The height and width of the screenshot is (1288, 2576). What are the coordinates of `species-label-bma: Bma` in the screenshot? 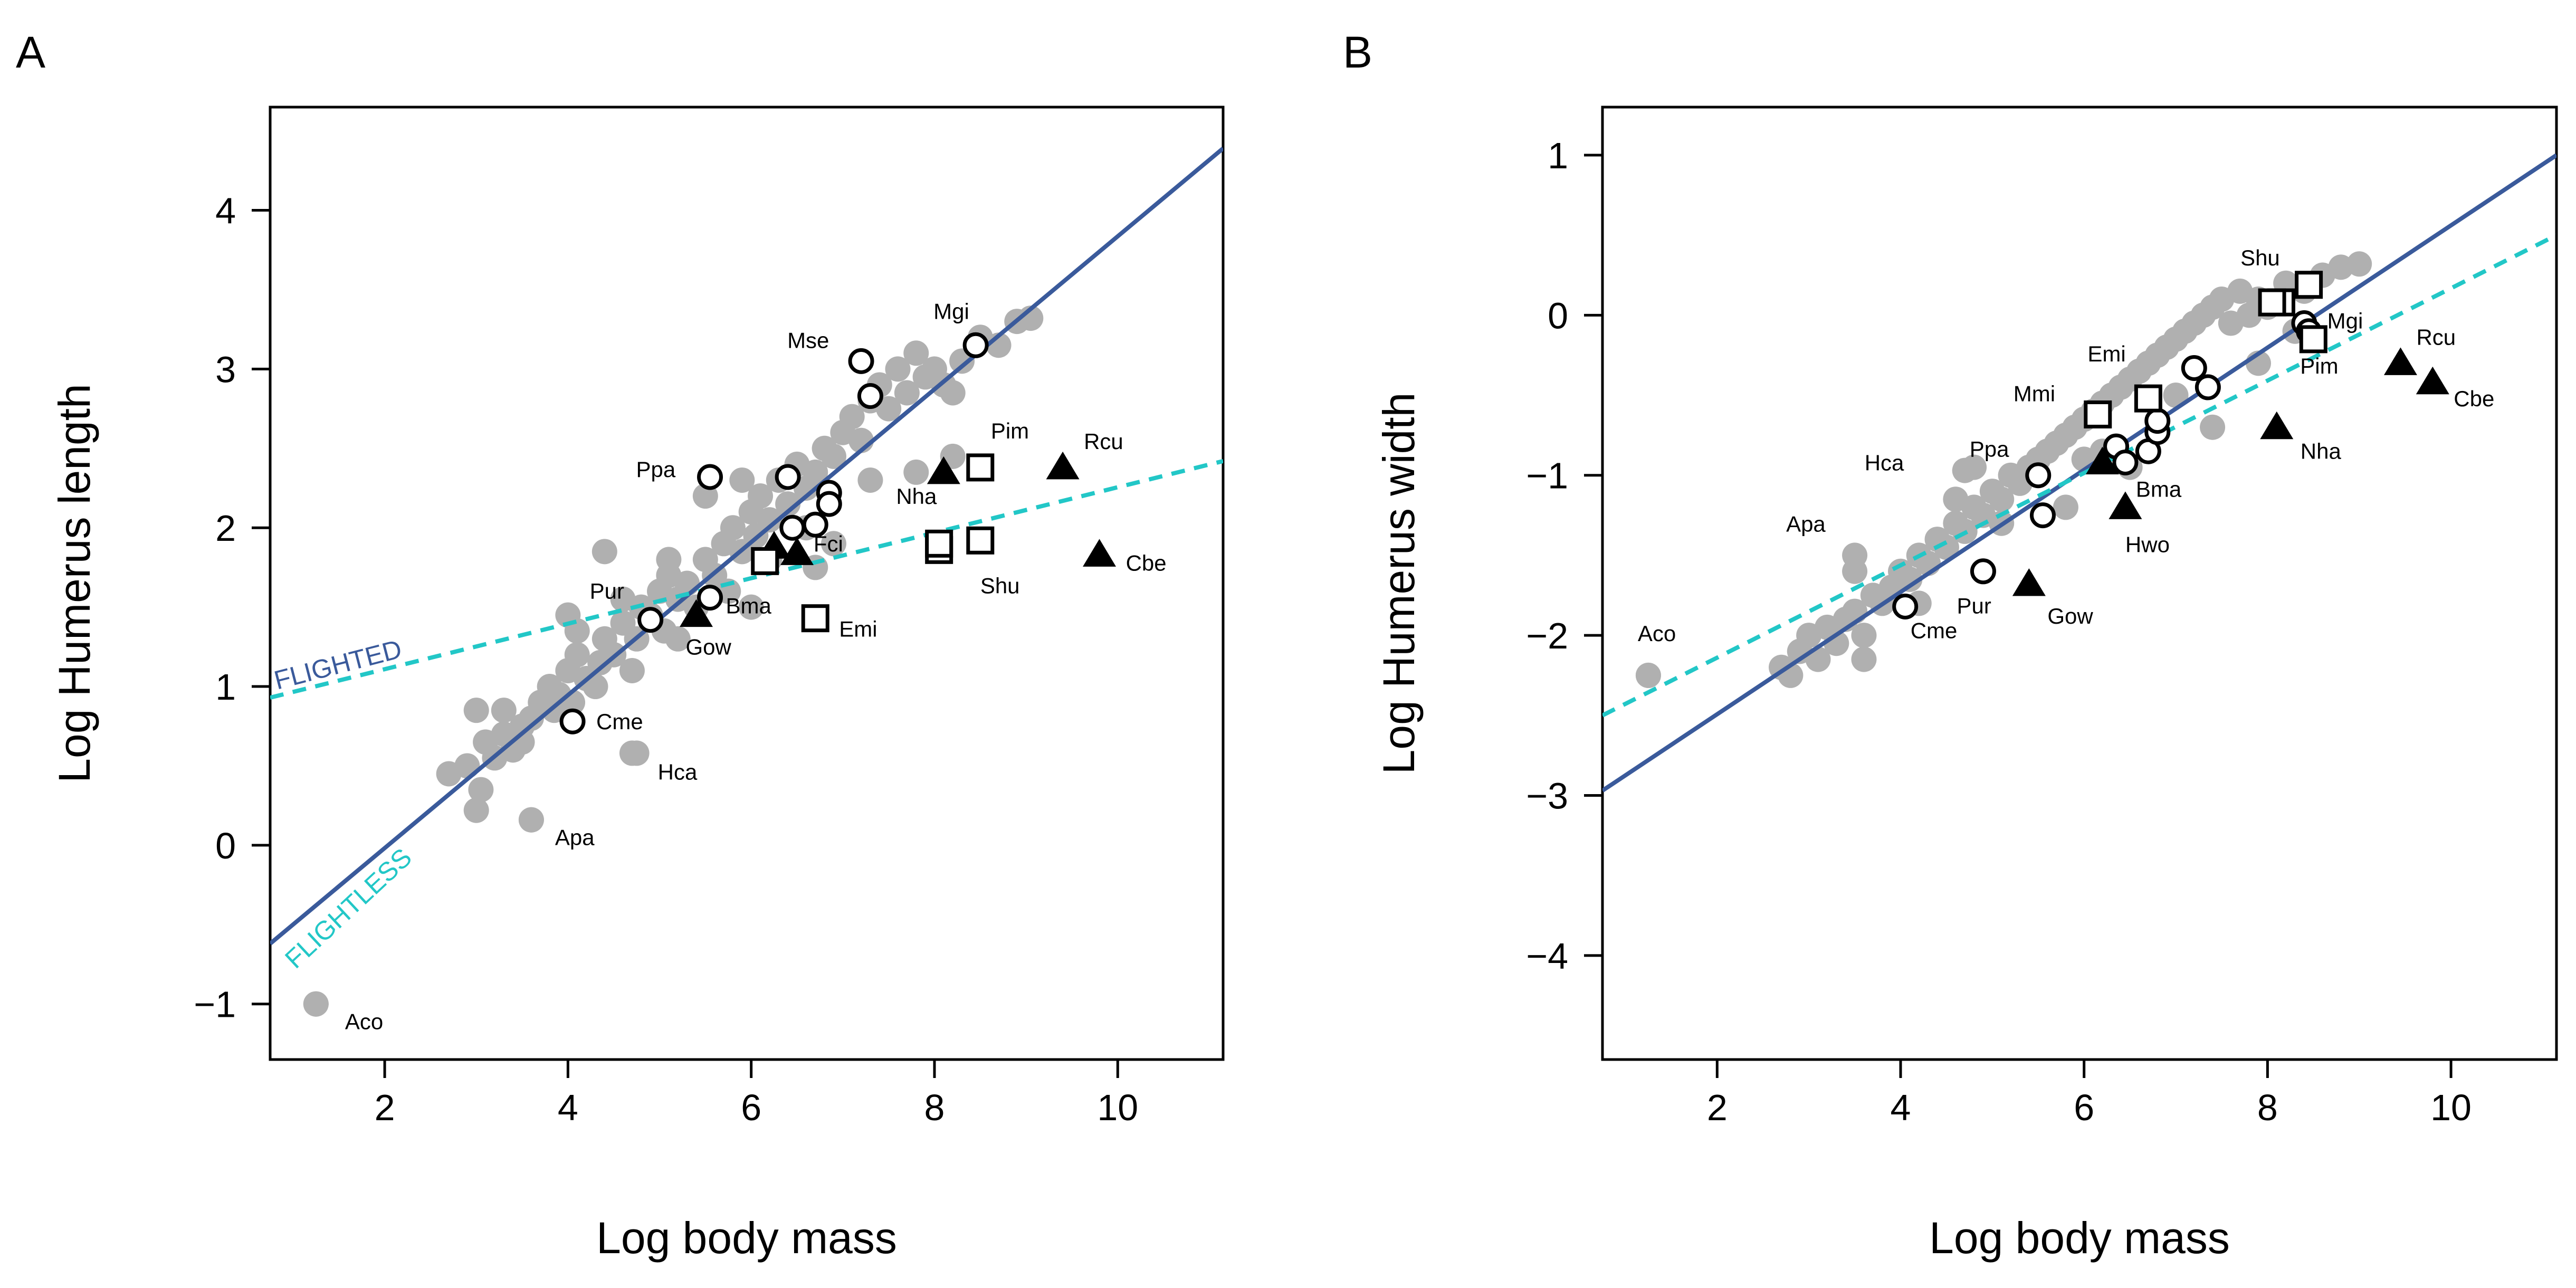 It's located at (2159, 488).